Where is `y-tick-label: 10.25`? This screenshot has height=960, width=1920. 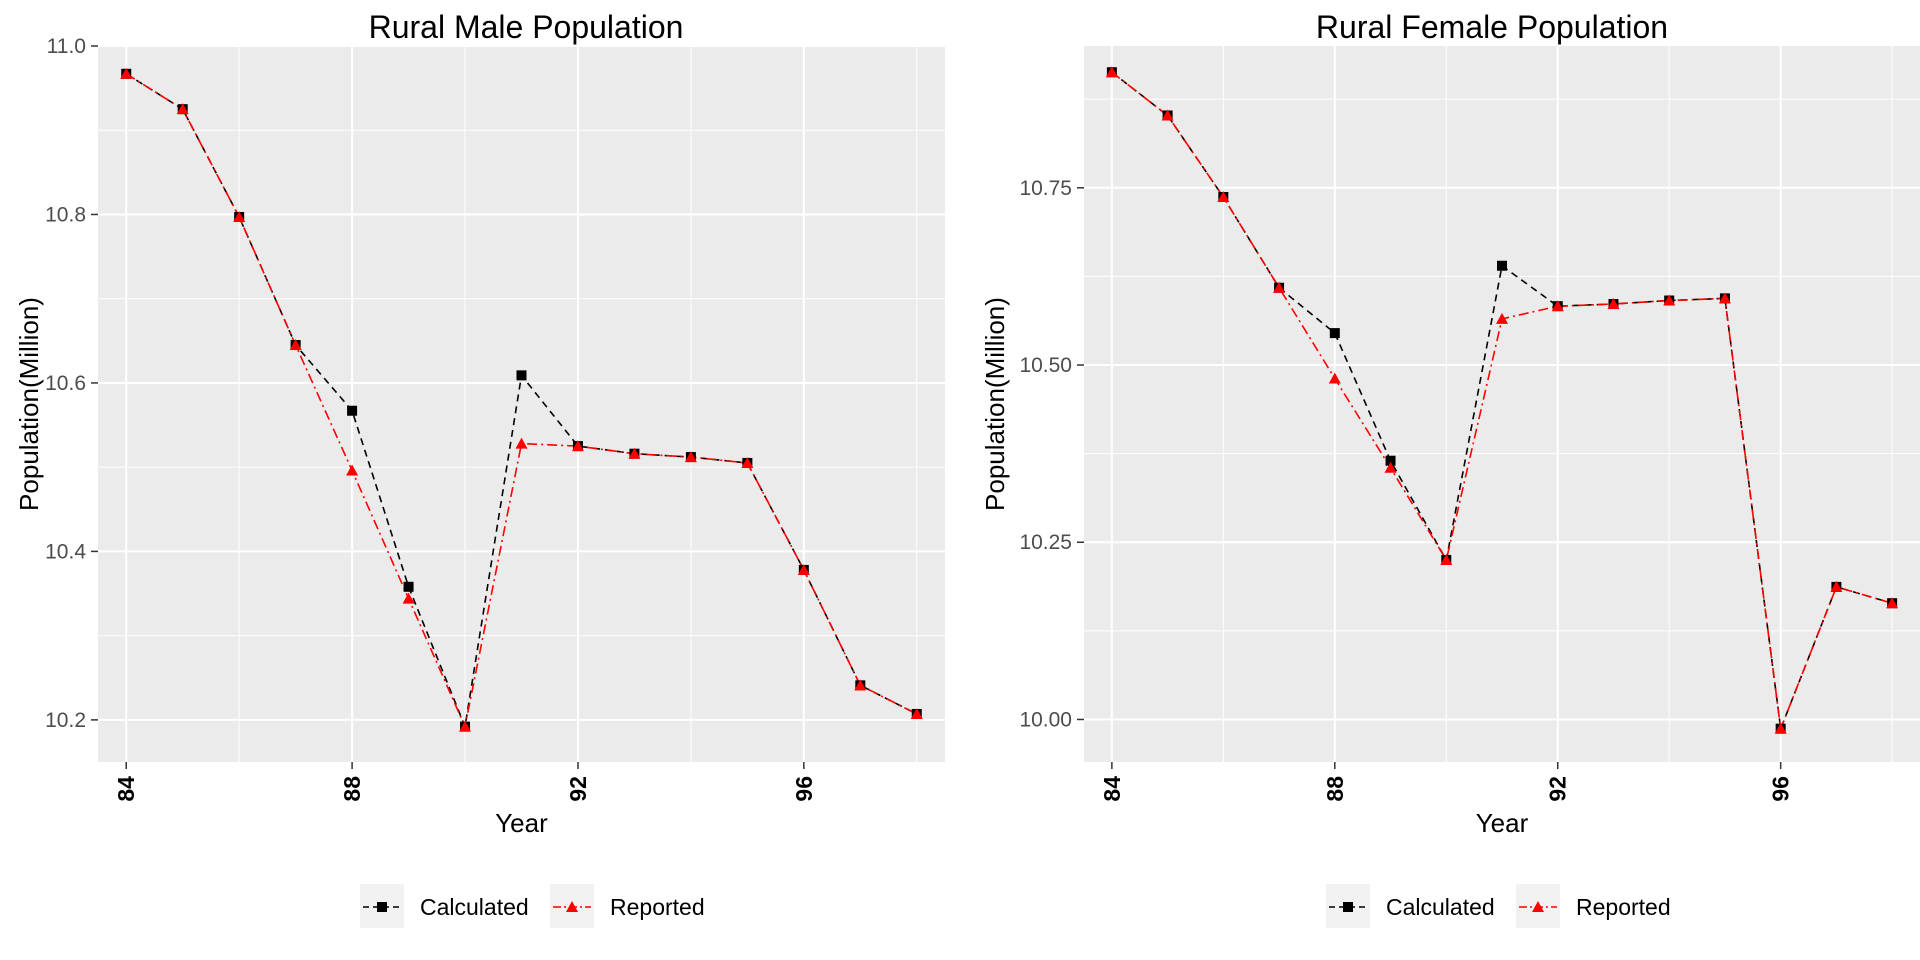
y-tick-label: 10.25 is located at coordinates (1045, 542).